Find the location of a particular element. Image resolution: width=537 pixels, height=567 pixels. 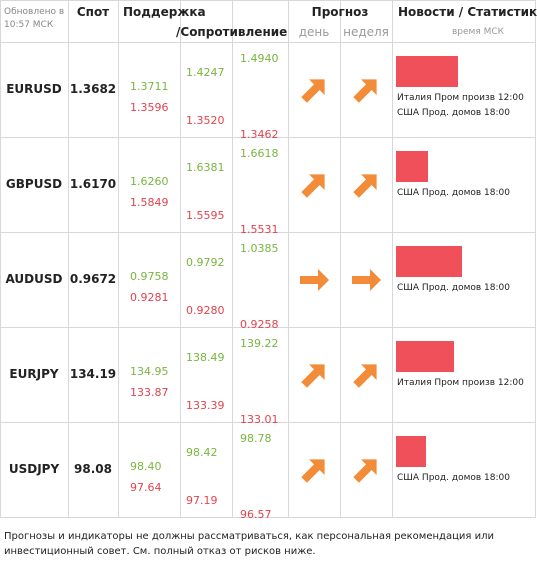

pair: AUDUSD is located at coordinates (34, 279).